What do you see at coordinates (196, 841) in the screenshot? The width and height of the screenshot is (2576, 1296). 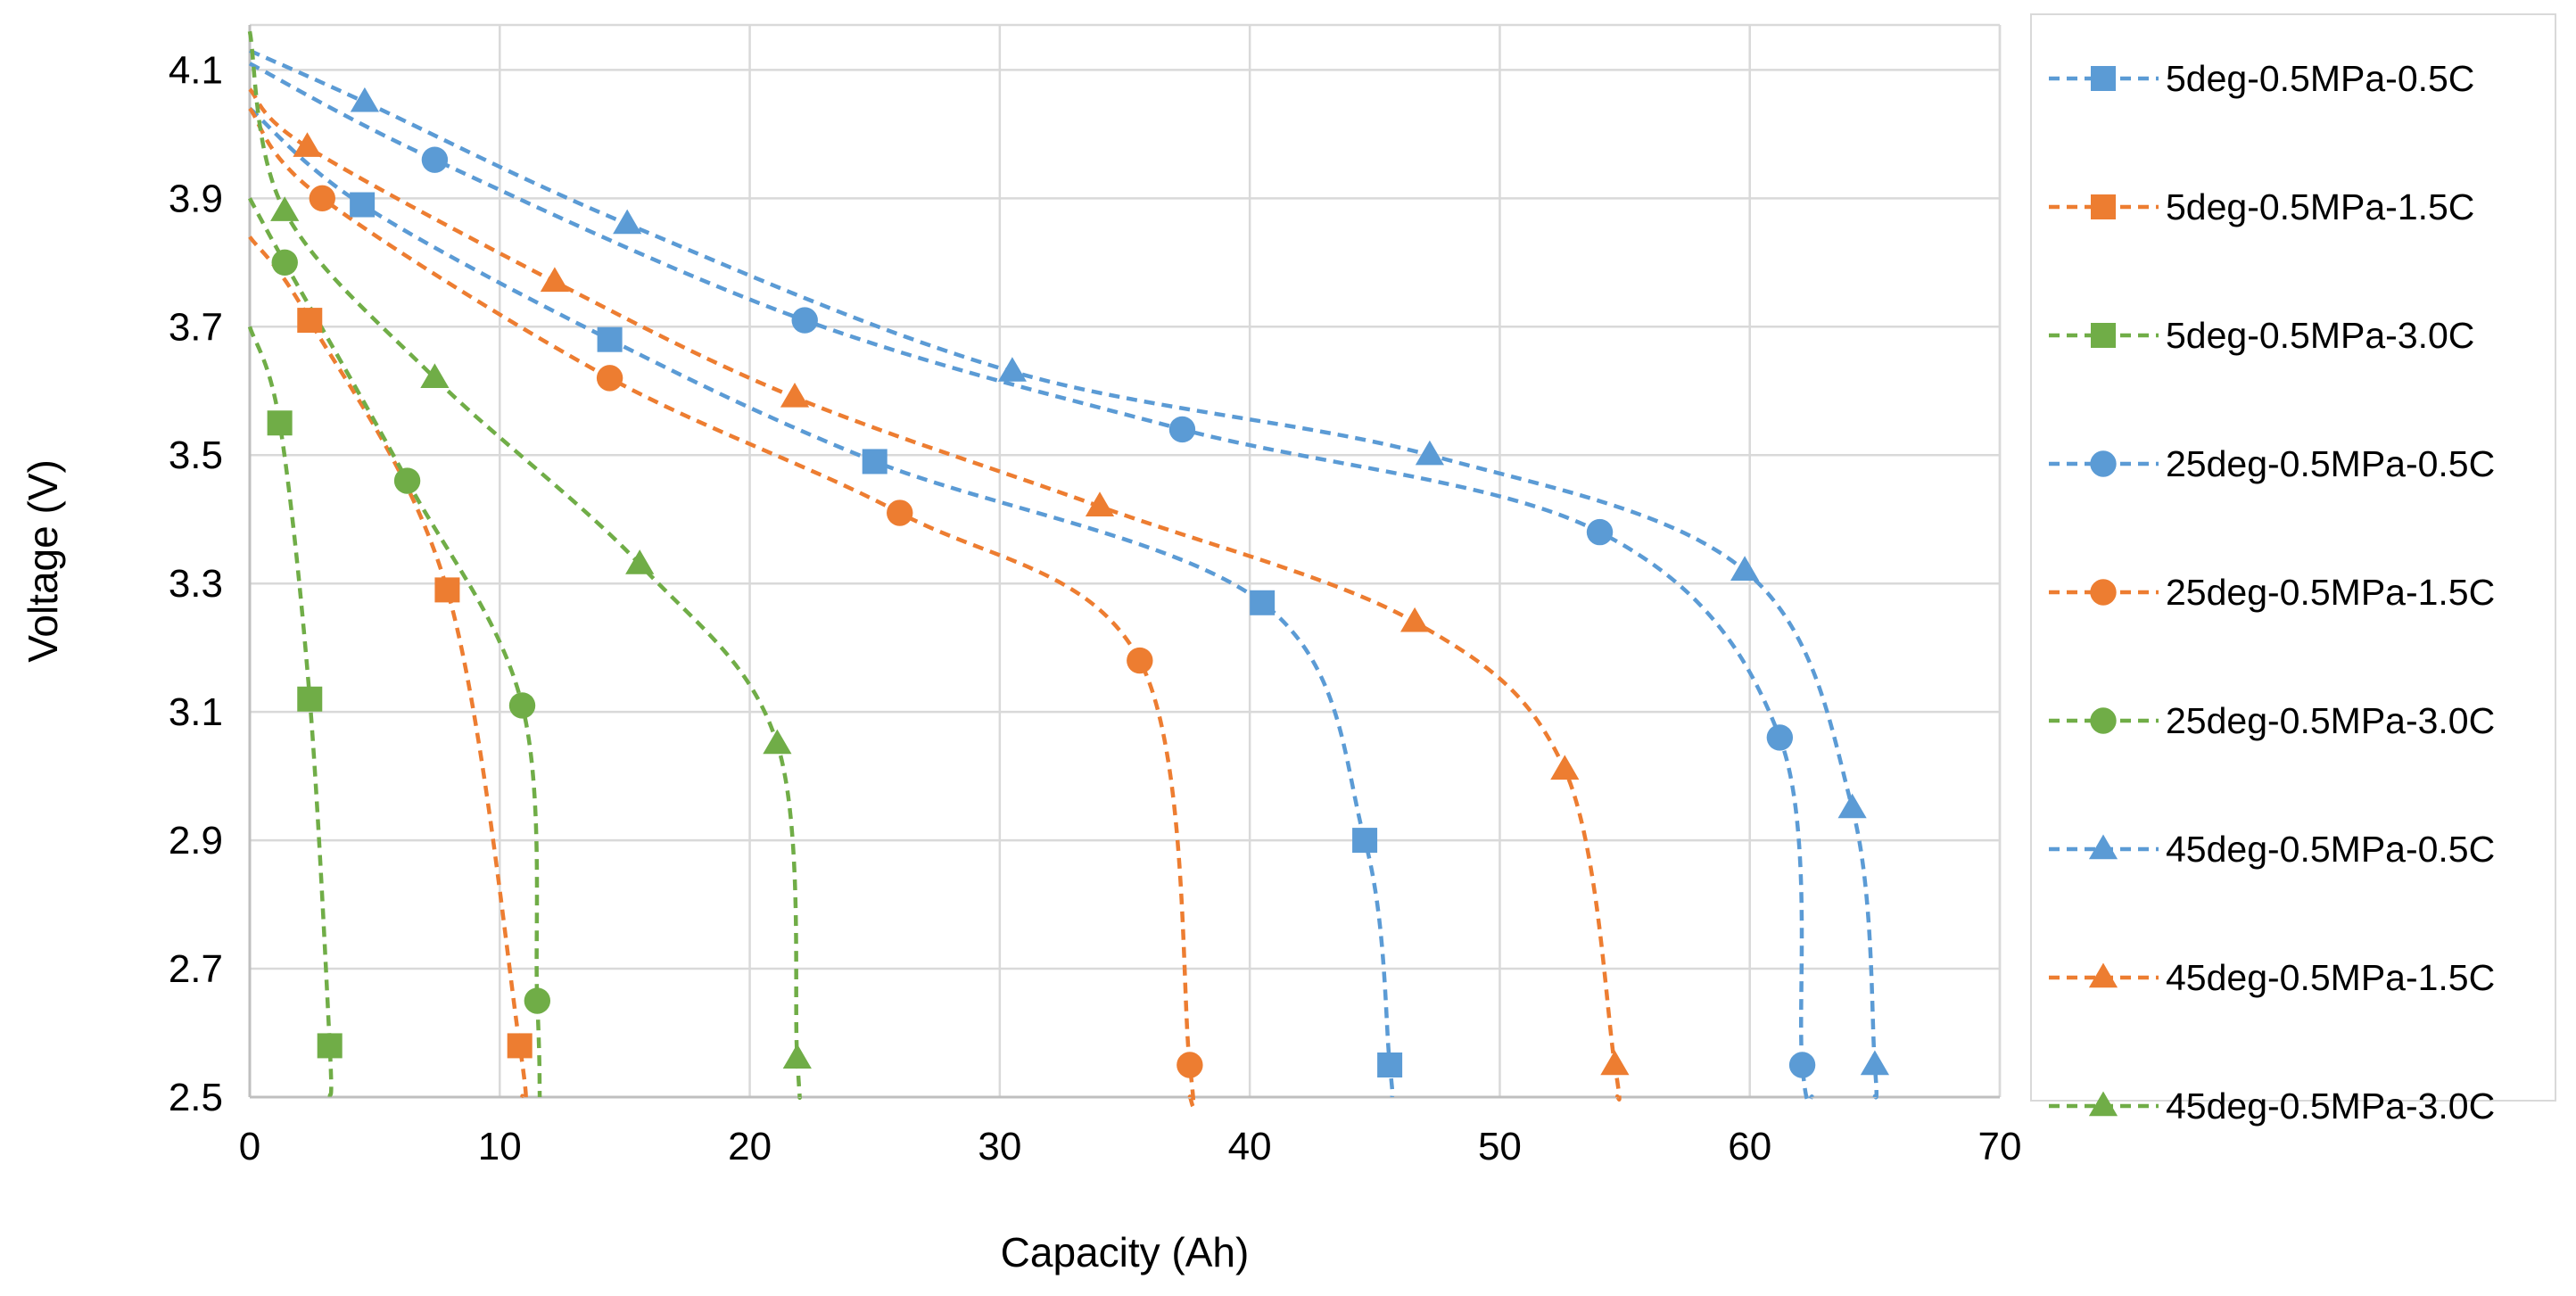 I see `y-tick-label: 2.9` at bounding box center [196, 841].